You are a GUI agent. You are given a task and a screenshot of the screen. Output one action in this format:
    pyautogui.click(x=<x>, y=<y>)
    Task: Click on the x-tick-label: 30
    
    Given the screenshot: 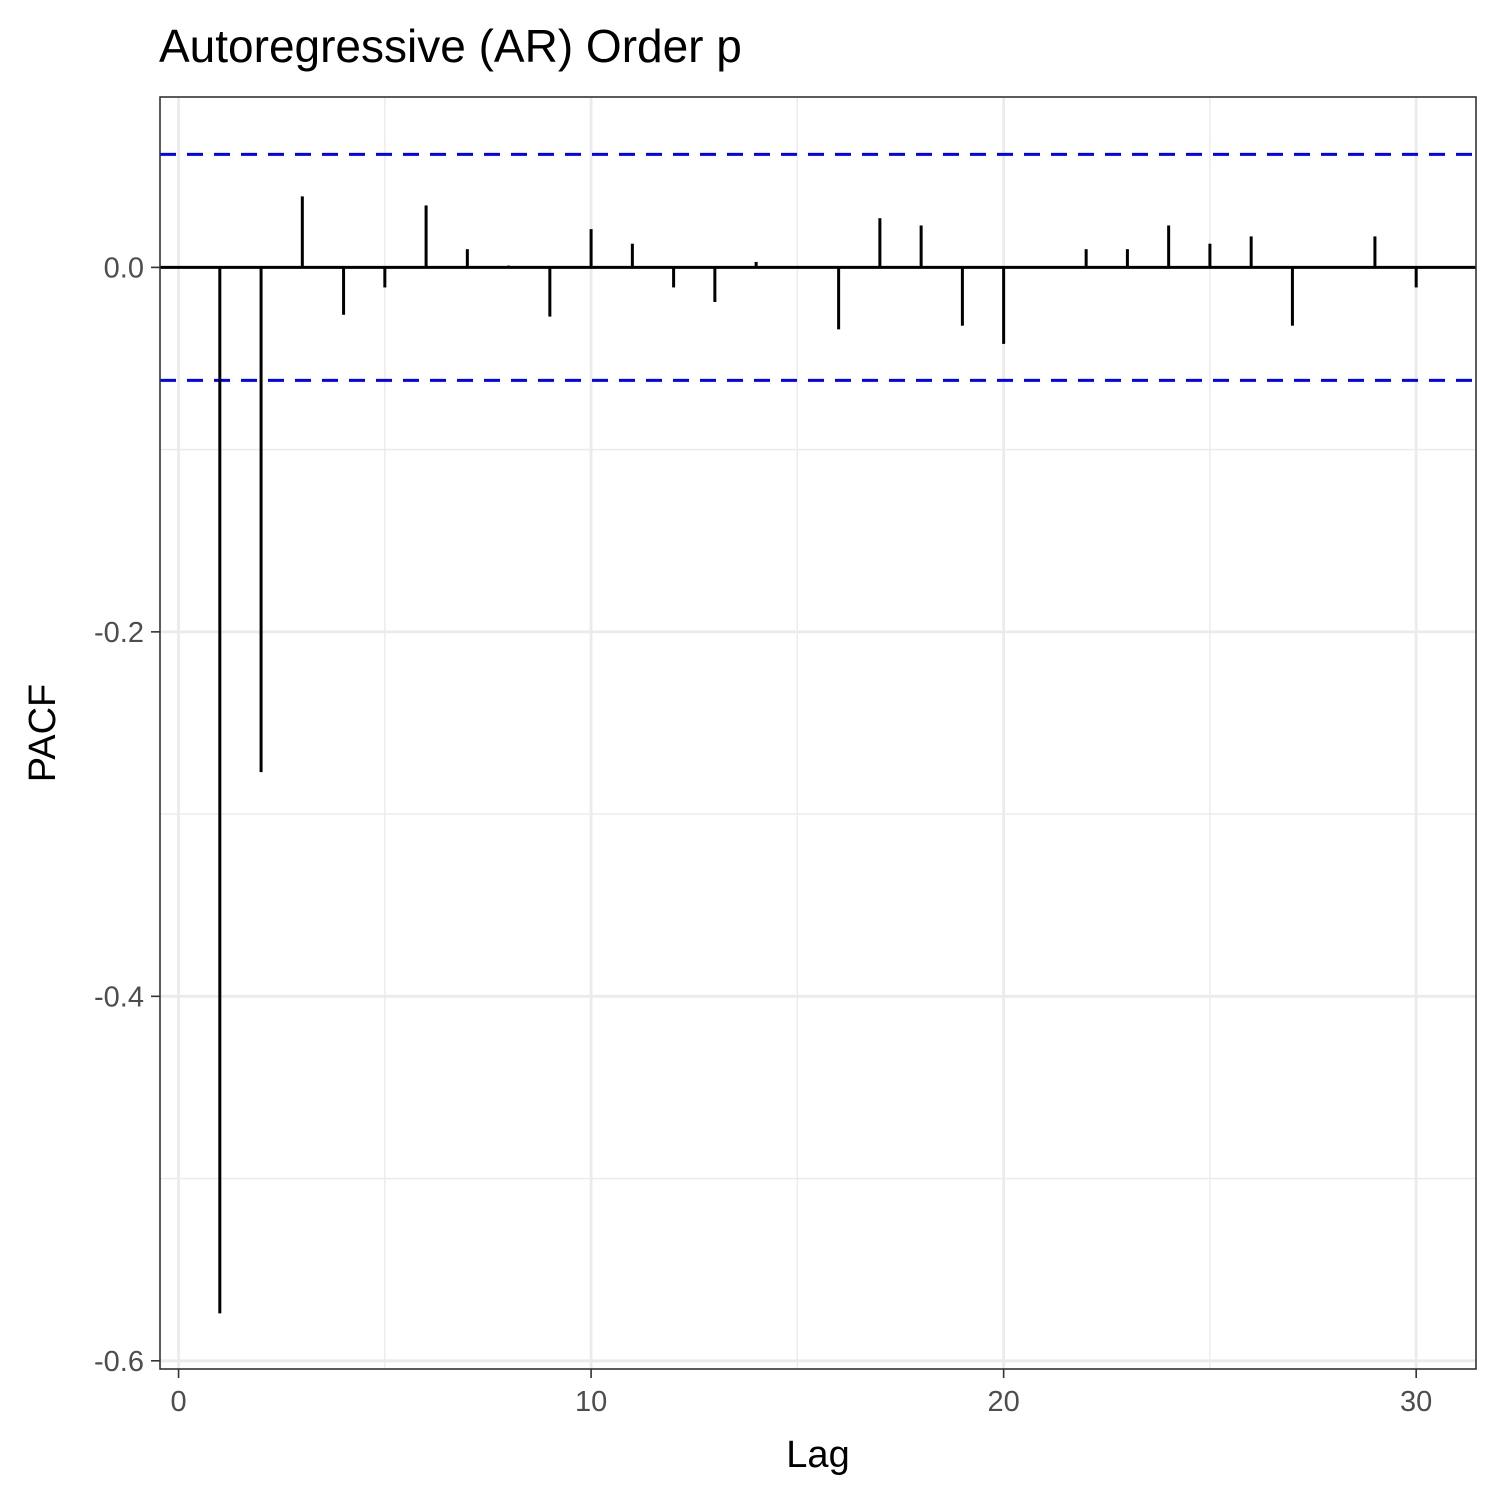 What is the action you would take?
    pyautogui.click(x=1416, y=1402)
    